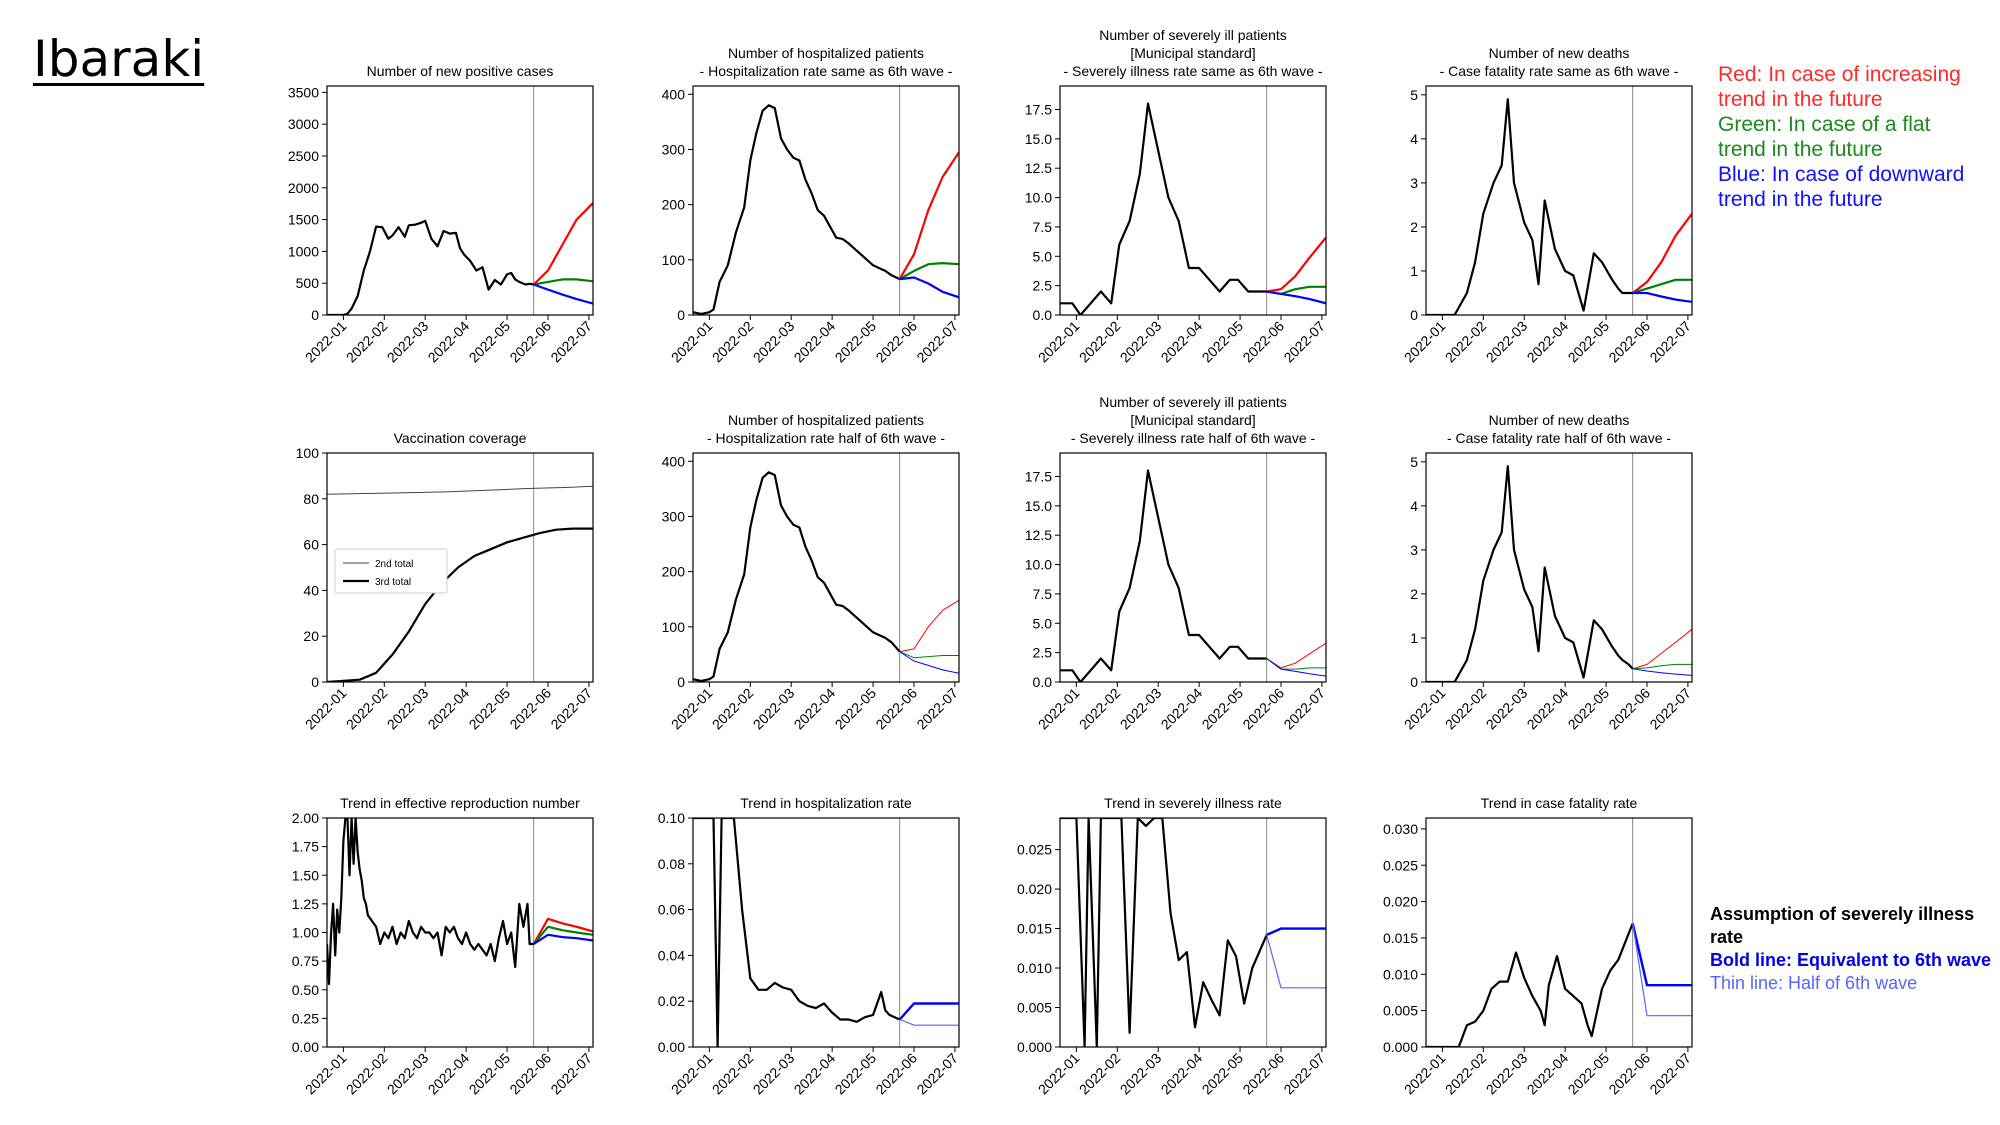  Describe the element at coordinates (1414, 638) in the screenshot. I see `y-tick-label: 1` at that location.